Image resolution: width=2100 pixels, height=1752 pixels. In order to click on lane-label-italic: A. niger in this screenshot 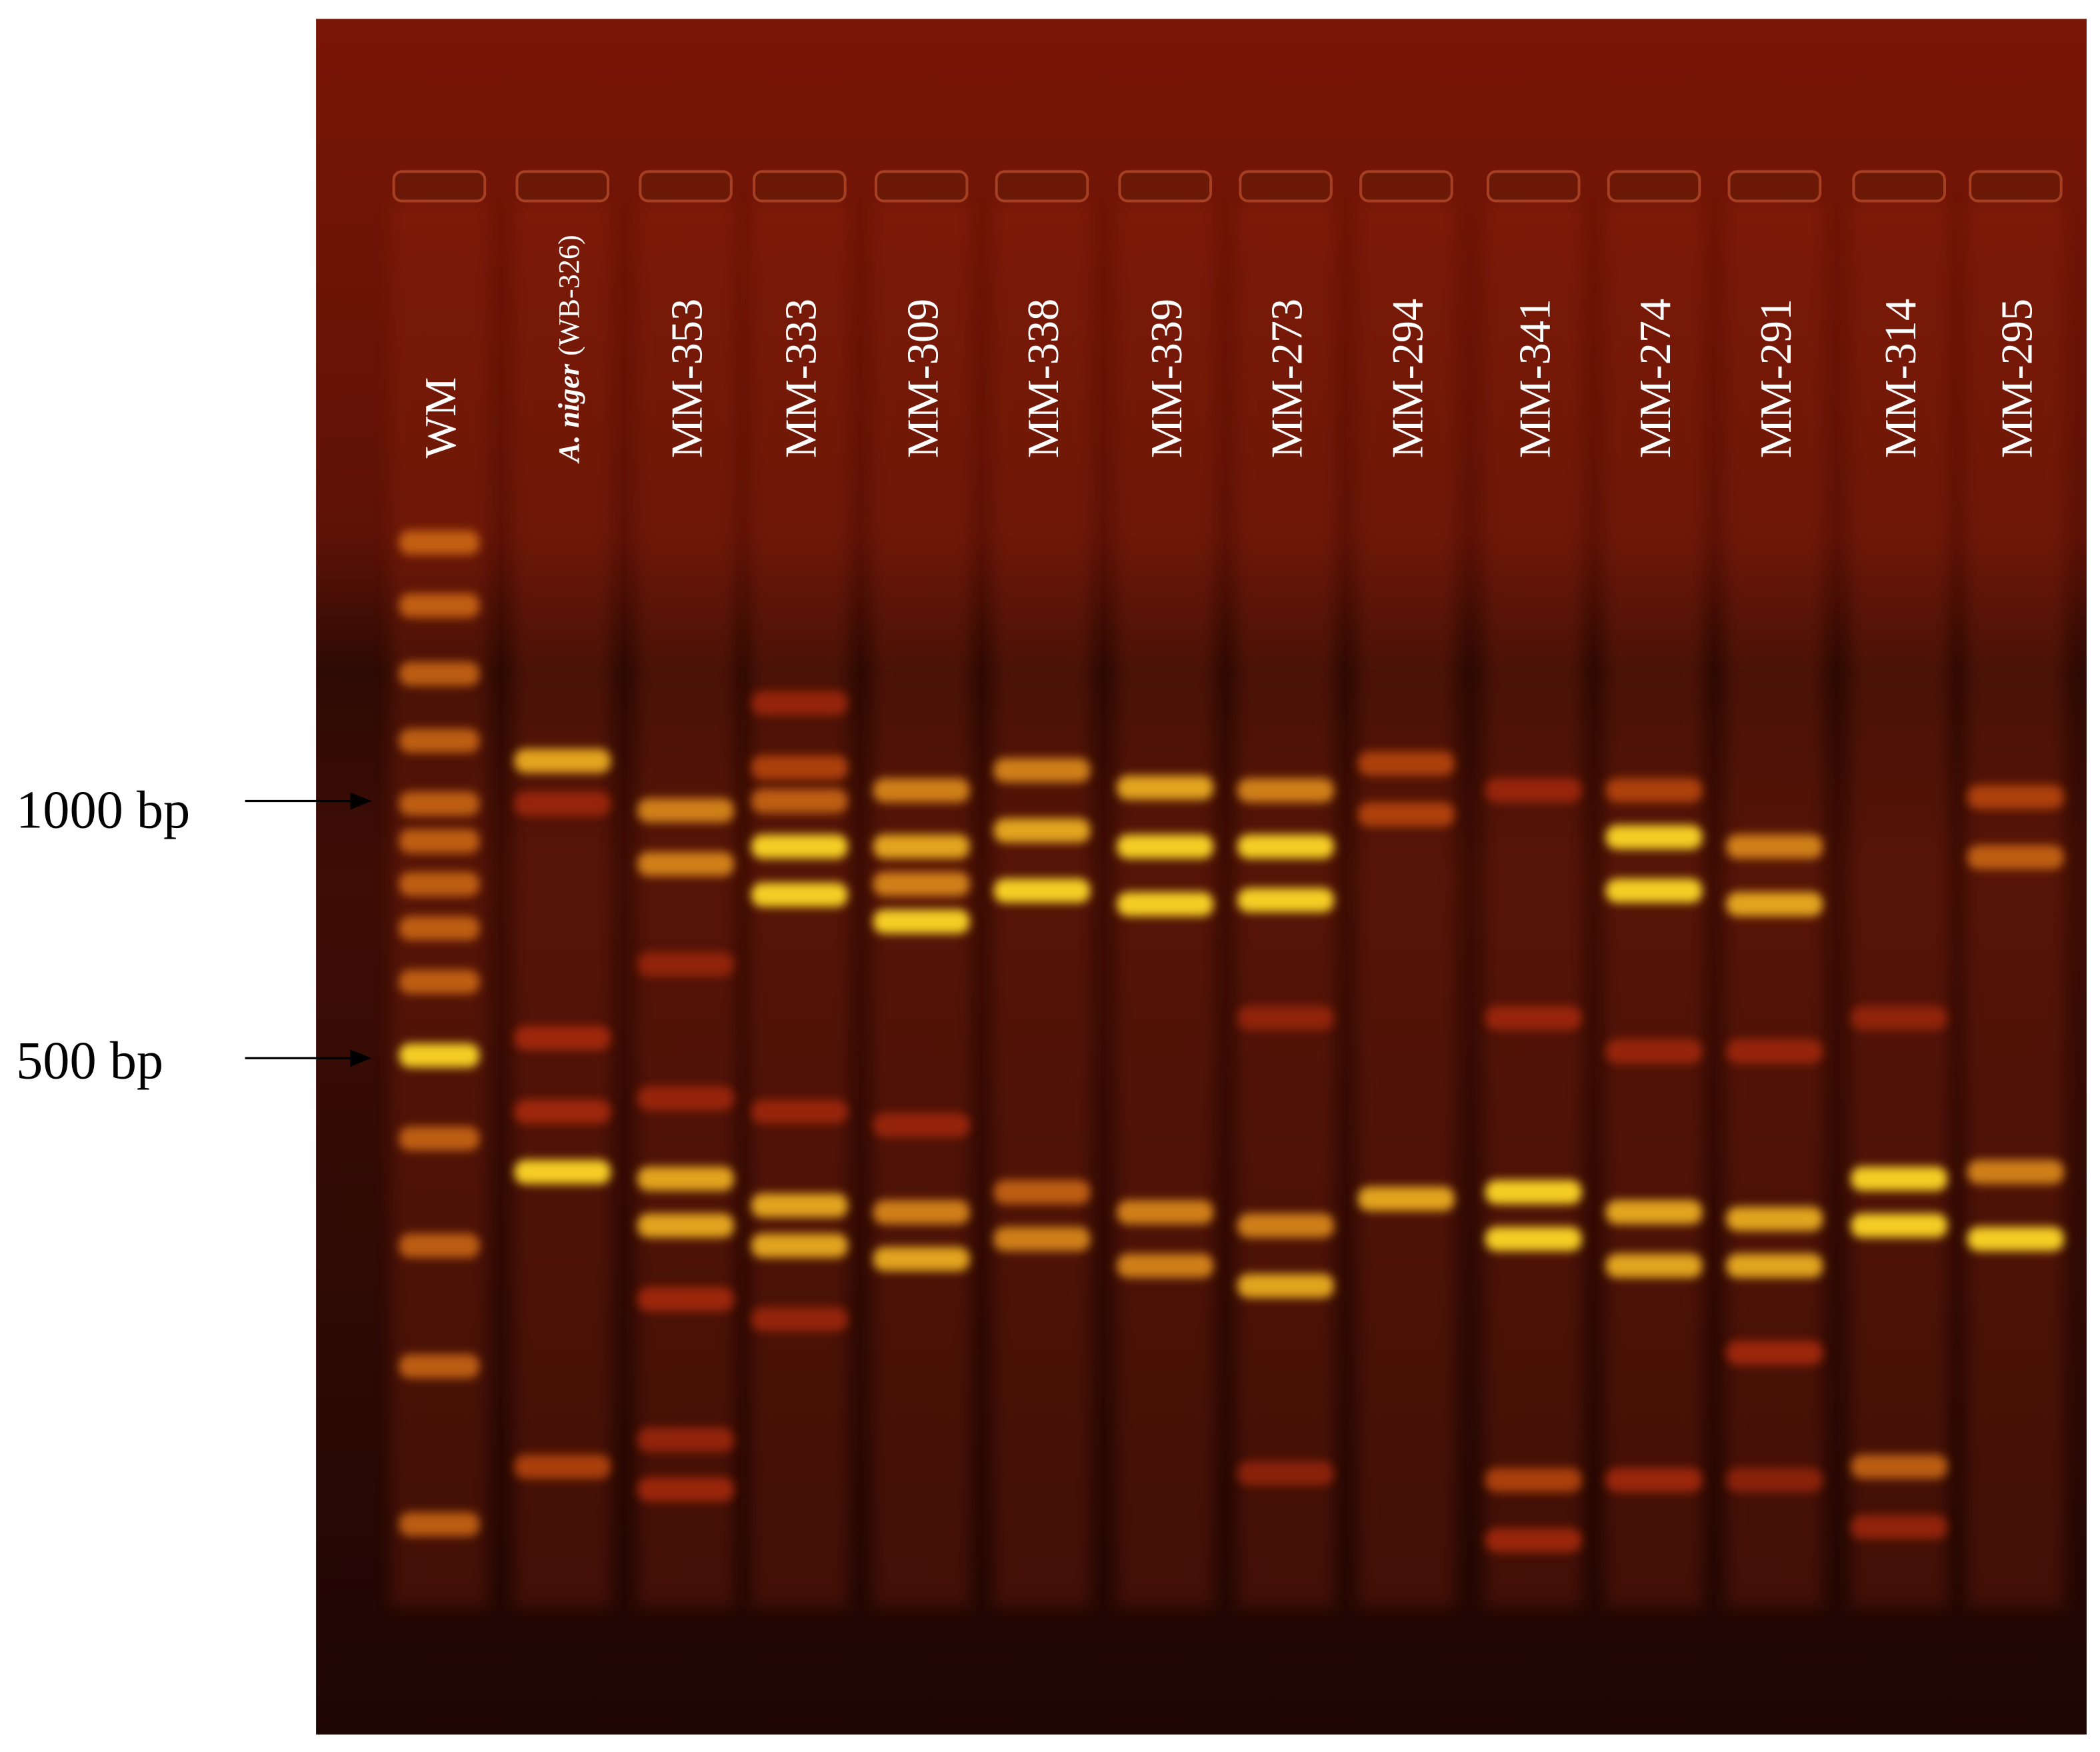, I will do `click(569, 413)`.